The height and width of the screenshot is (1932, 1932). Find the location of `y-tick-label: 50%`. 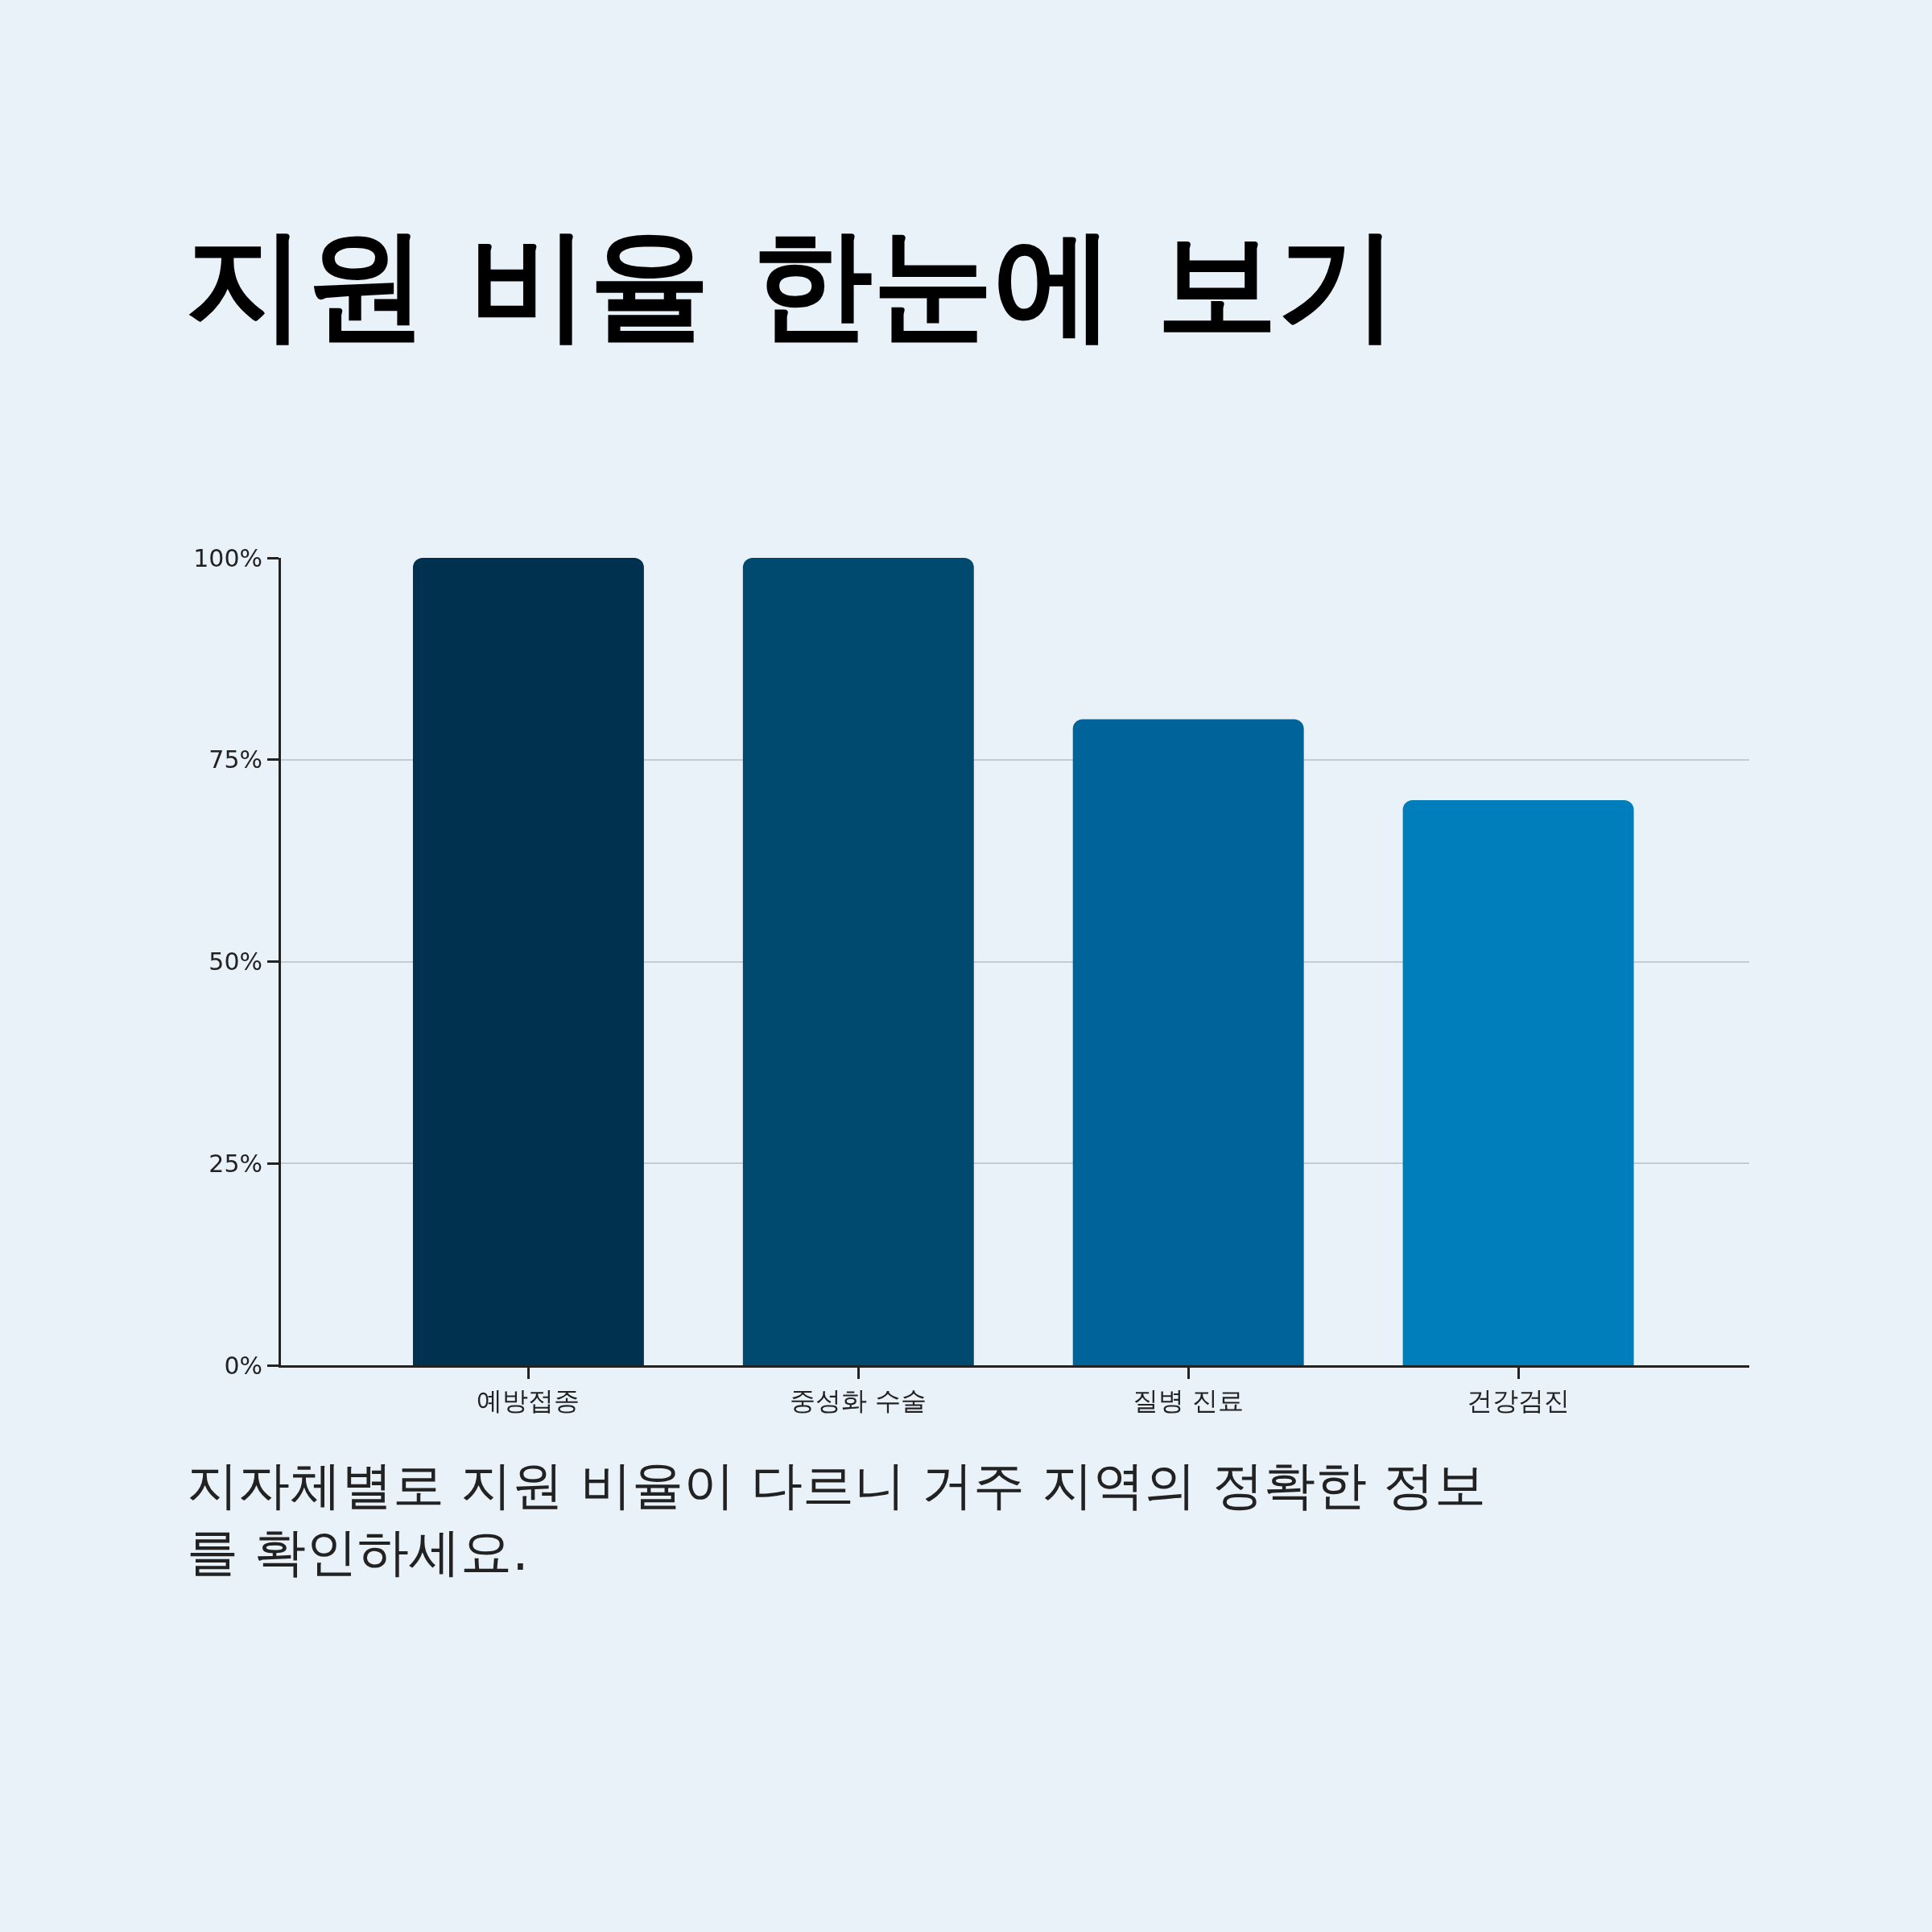

y-tick-label: 50% is located at coordinates (235, 961).